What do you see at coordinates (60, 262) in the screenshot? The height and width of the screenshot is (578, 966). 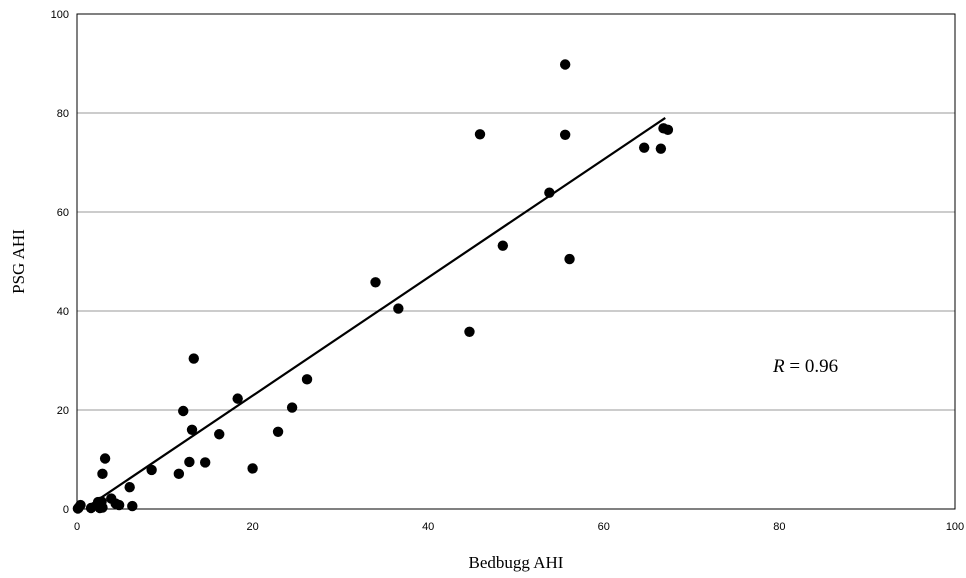 I see `y-tick-labels: 0 20 40 60 80 100` at bounding box center [60, 262].